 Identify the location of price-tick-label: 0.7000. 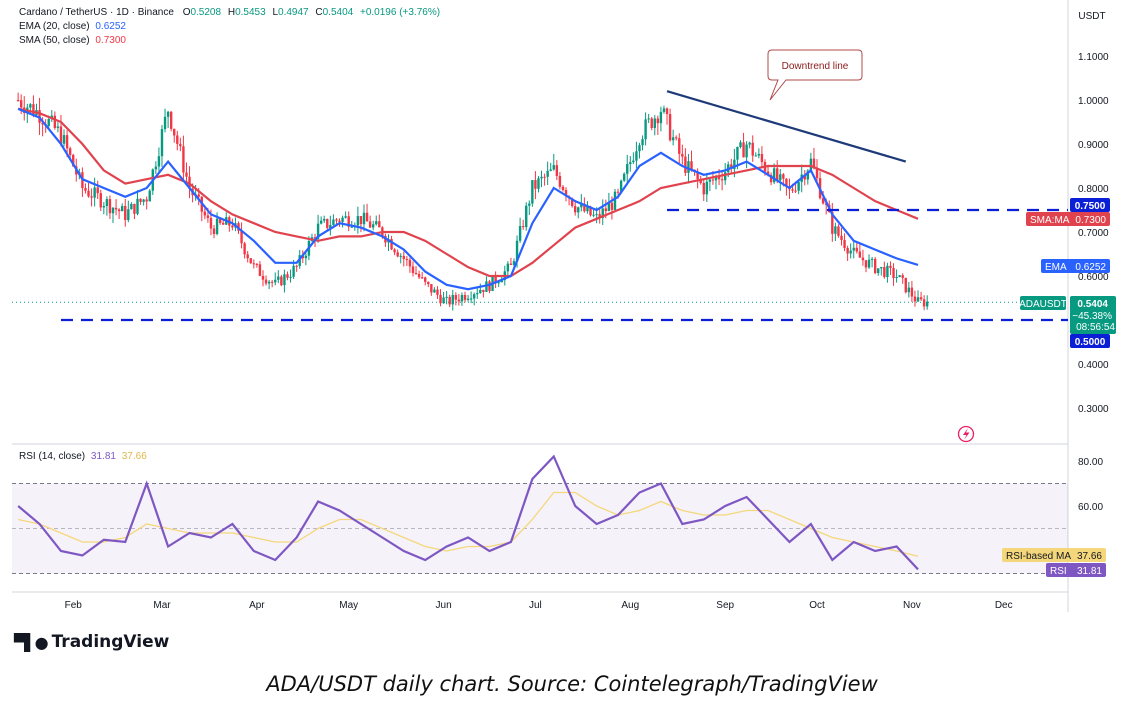
(1093, 233).